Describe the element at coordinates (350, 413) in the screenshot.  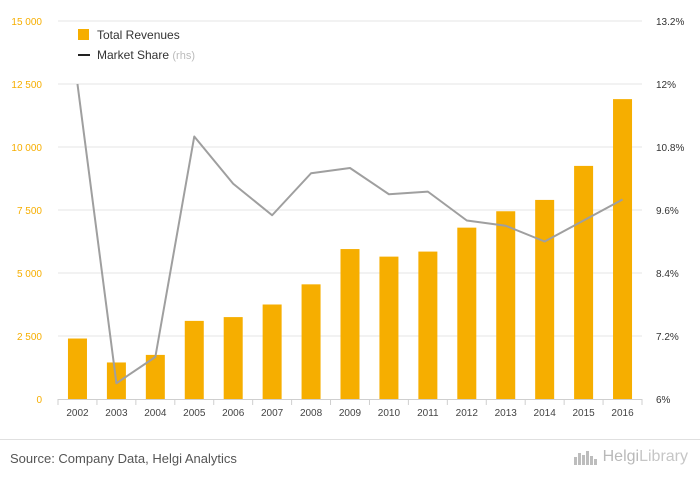
I see `x-tick-label: 2009` at that location.